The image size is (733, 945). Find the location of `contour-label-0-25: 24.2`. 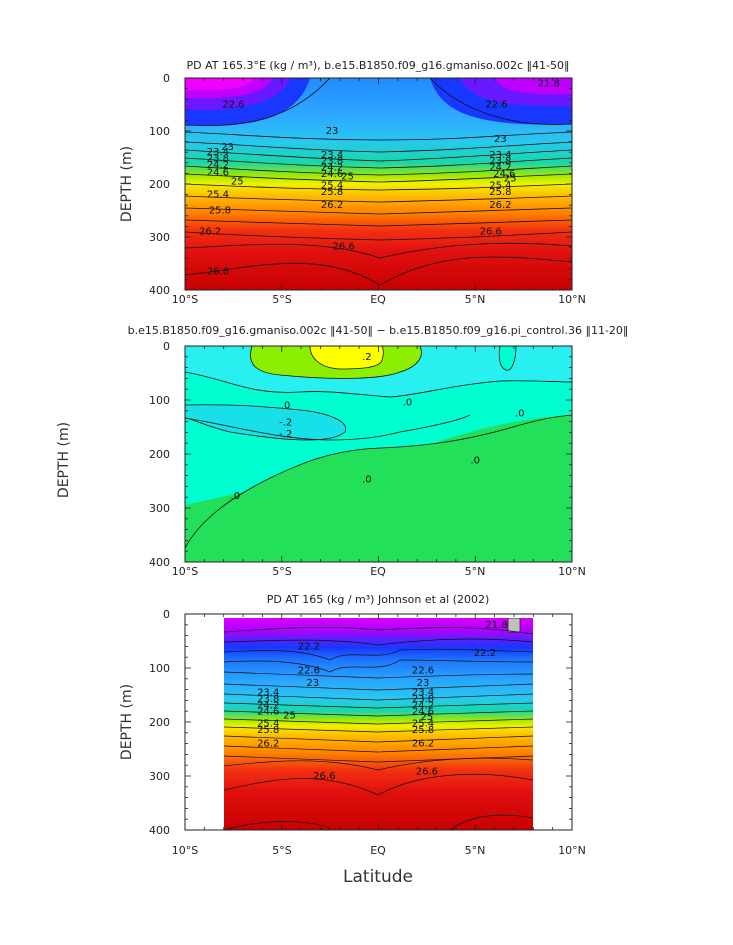

contour-label-0-25: 24.2 is located at coordinates (500, 168).